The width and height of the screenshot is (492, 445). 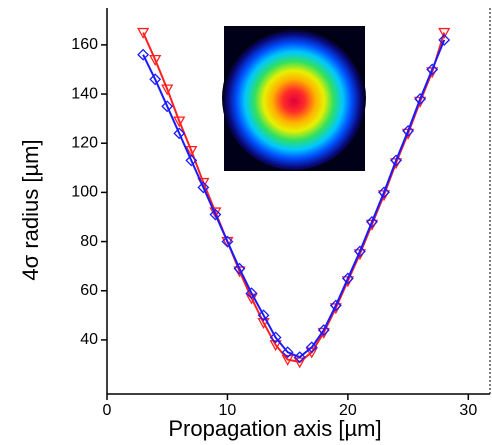 I want to click on y-tick-label: 80, so click(x=89, y=241).